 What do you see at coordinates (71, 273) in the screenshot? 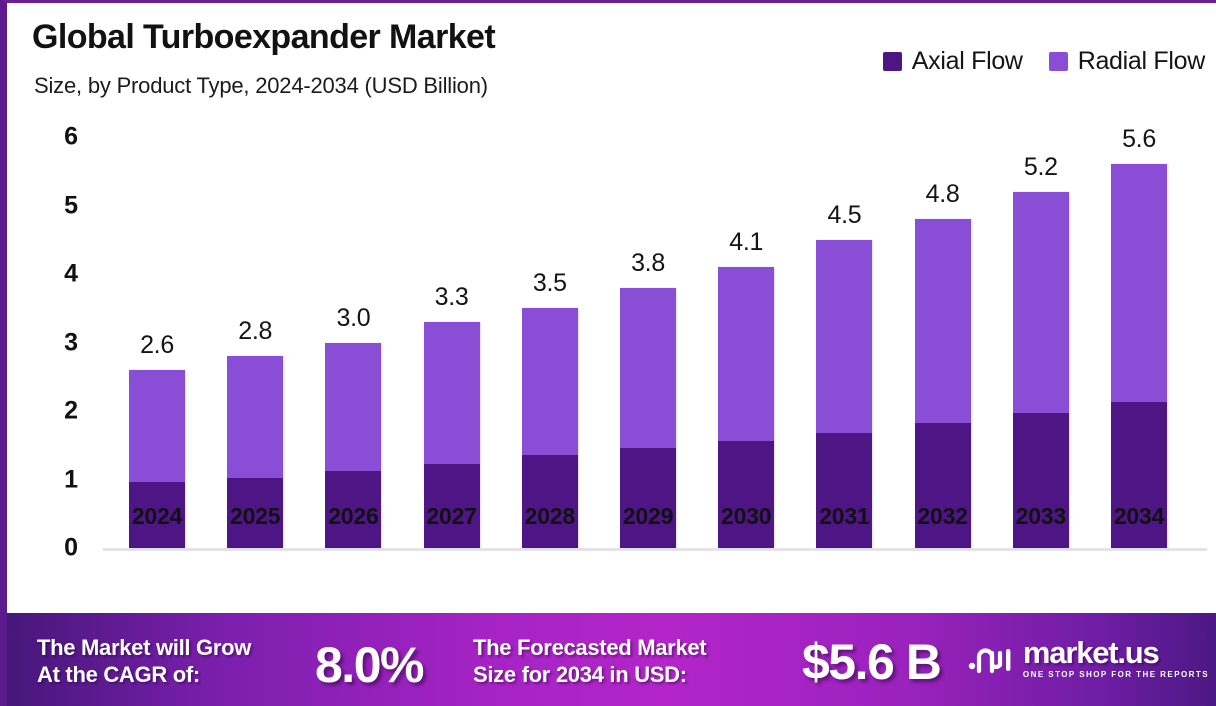
I see `y-axis-tick-label: 4` at bounding box center [71, 273].